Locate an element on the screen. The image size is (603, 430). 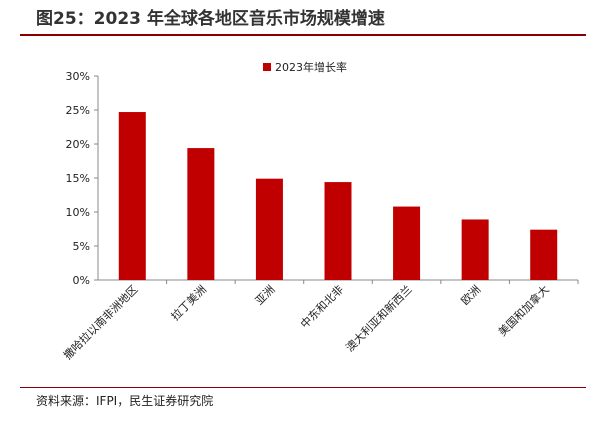
footer-divider is located at coordinates (303, 387).